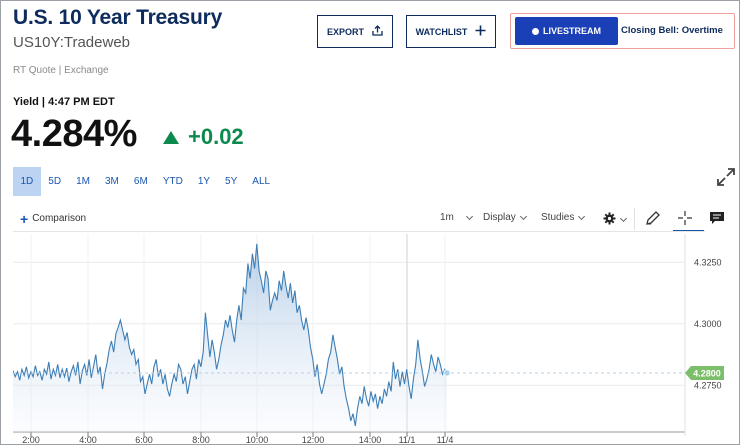  Describe the element at coordinates (445, 440) in the screenshot. I see `x-tick-label: 11/4` at that location.